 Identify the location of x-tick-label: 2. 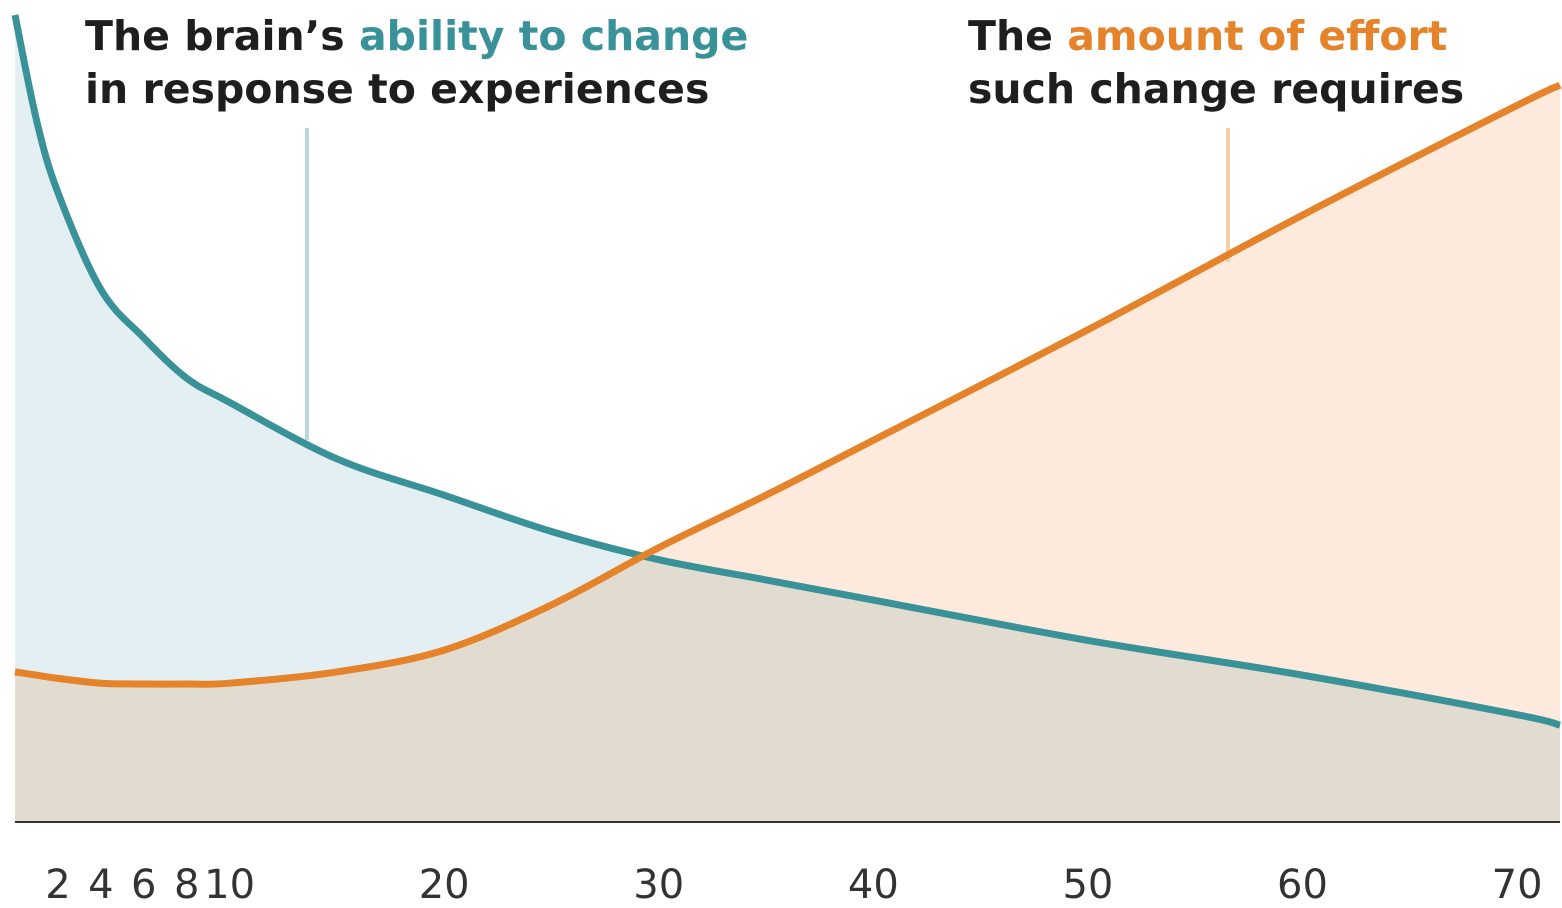
(57, 885).